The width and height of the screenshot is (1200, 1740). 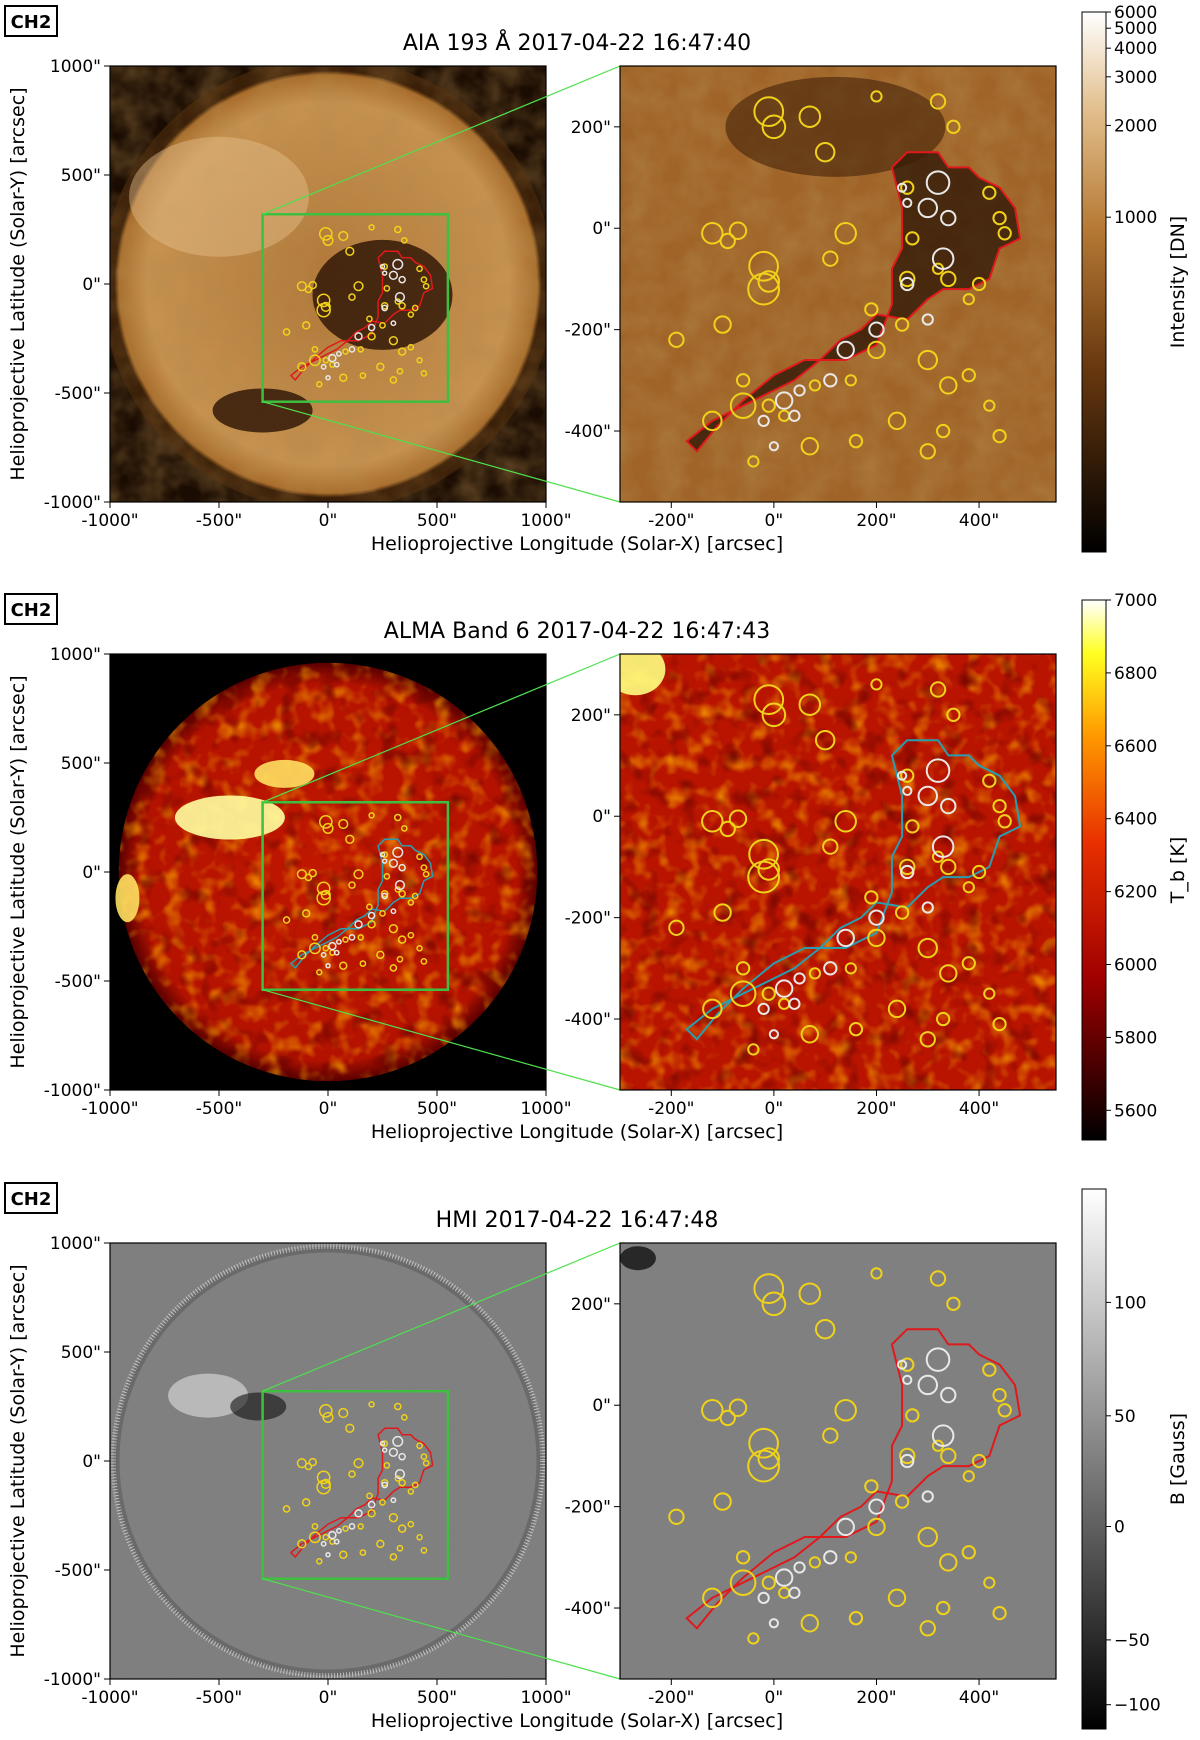 I want to click on full-disk-overlays, so click(x=358, y=1483).